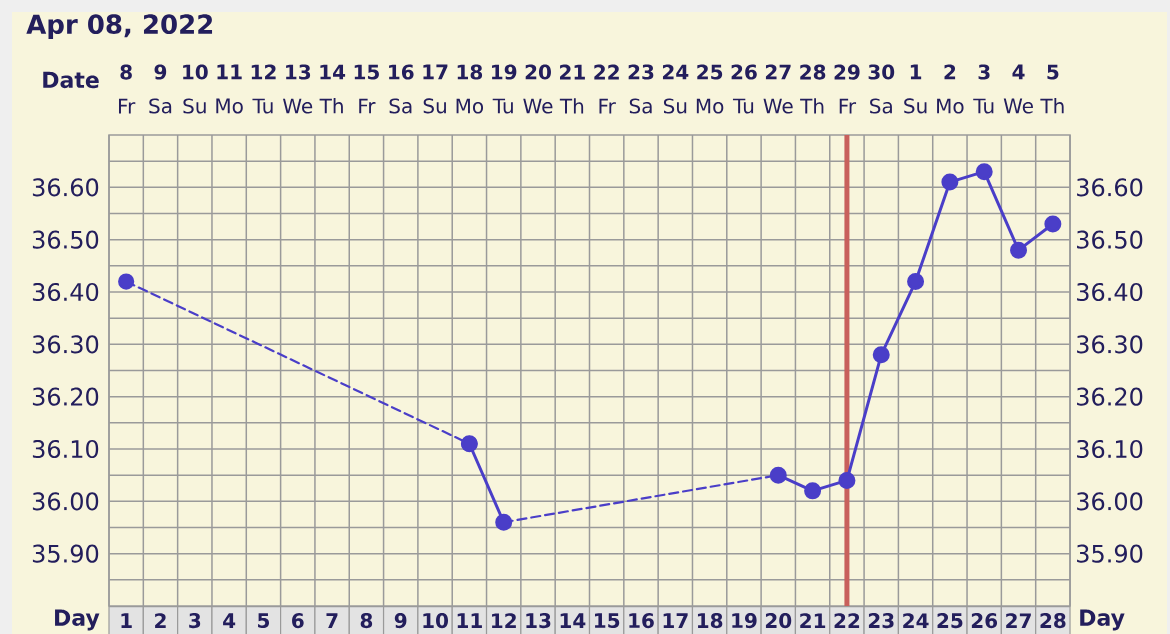  Describe the element at coordinates (744, 621) in the screenshot. I see `x-tick-label: 19` at that location.